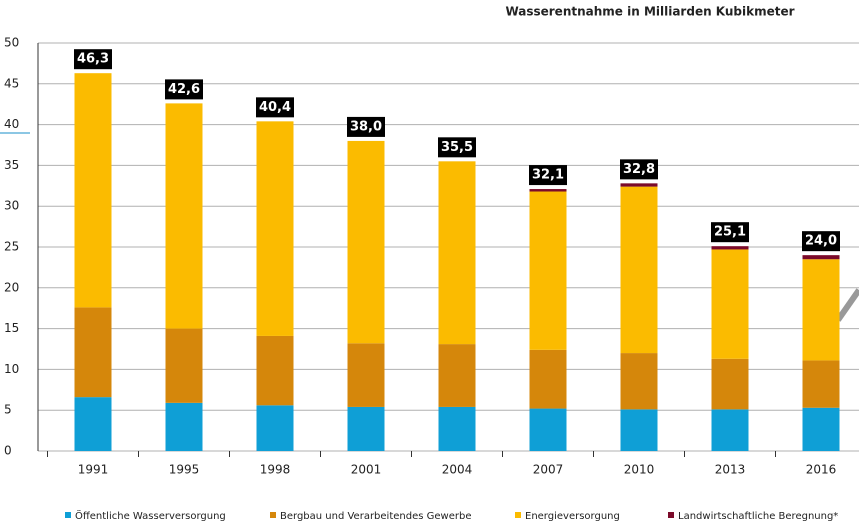 This screenshot has height=527, width=859. I want to click on total-label: 32,8, so click(639, 169).